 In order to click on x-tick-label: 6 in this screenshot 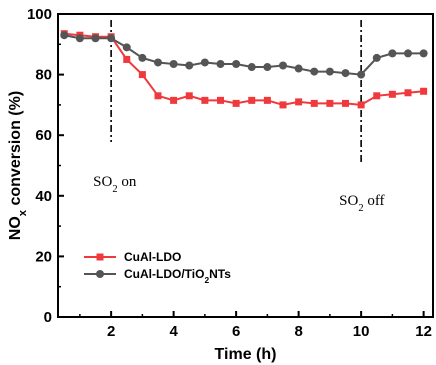, I will do `click(236, 331)`.